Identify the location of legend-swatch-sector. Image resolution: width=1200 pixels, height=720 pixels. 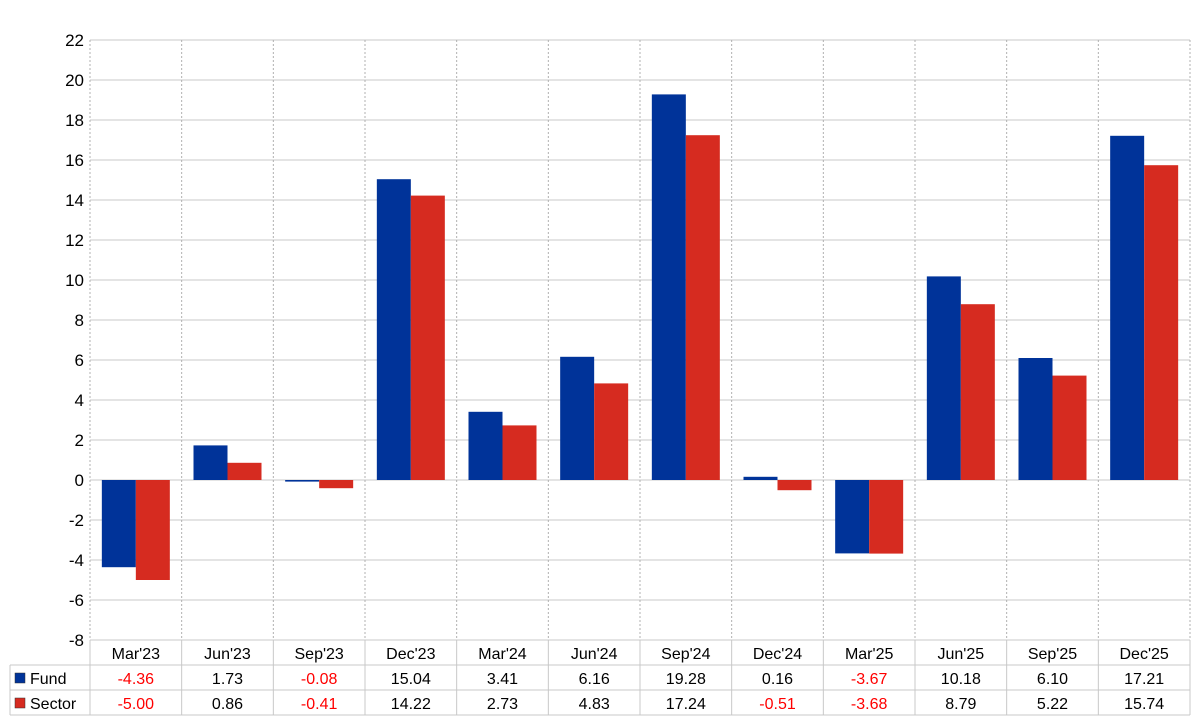
(20, 703).